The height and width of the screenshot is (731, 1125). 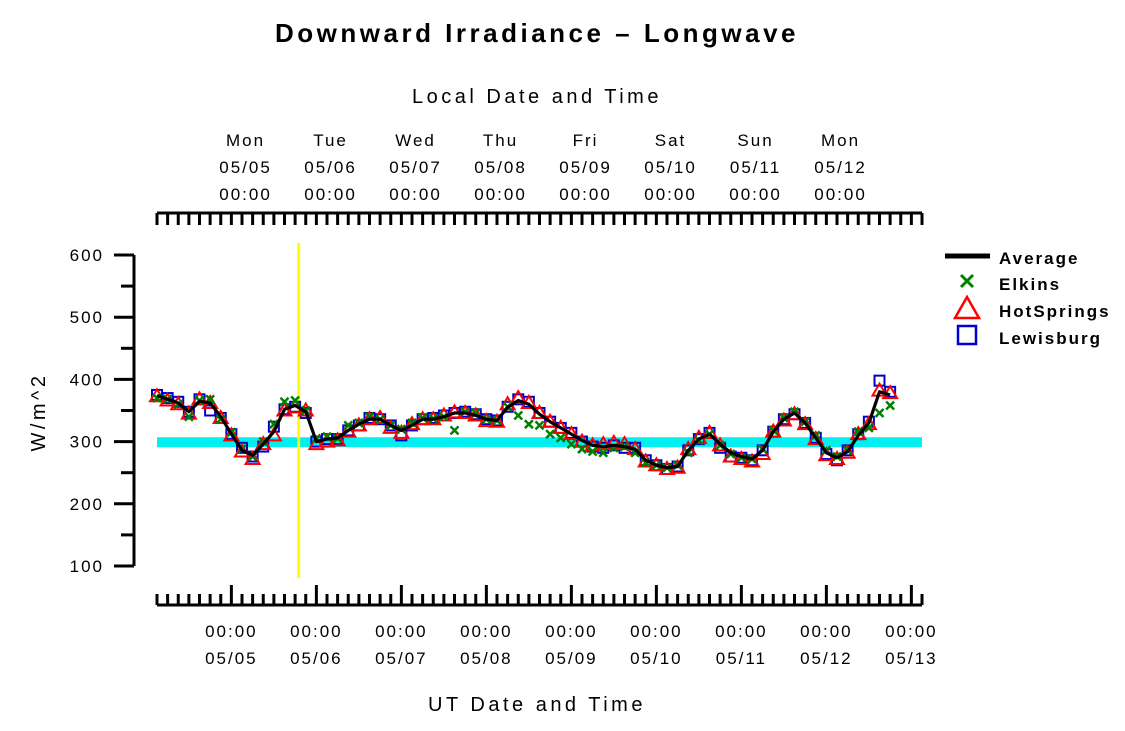 I want to click on legend-label-lewisburg: Lewisburg, so click(x=1050, y=338).